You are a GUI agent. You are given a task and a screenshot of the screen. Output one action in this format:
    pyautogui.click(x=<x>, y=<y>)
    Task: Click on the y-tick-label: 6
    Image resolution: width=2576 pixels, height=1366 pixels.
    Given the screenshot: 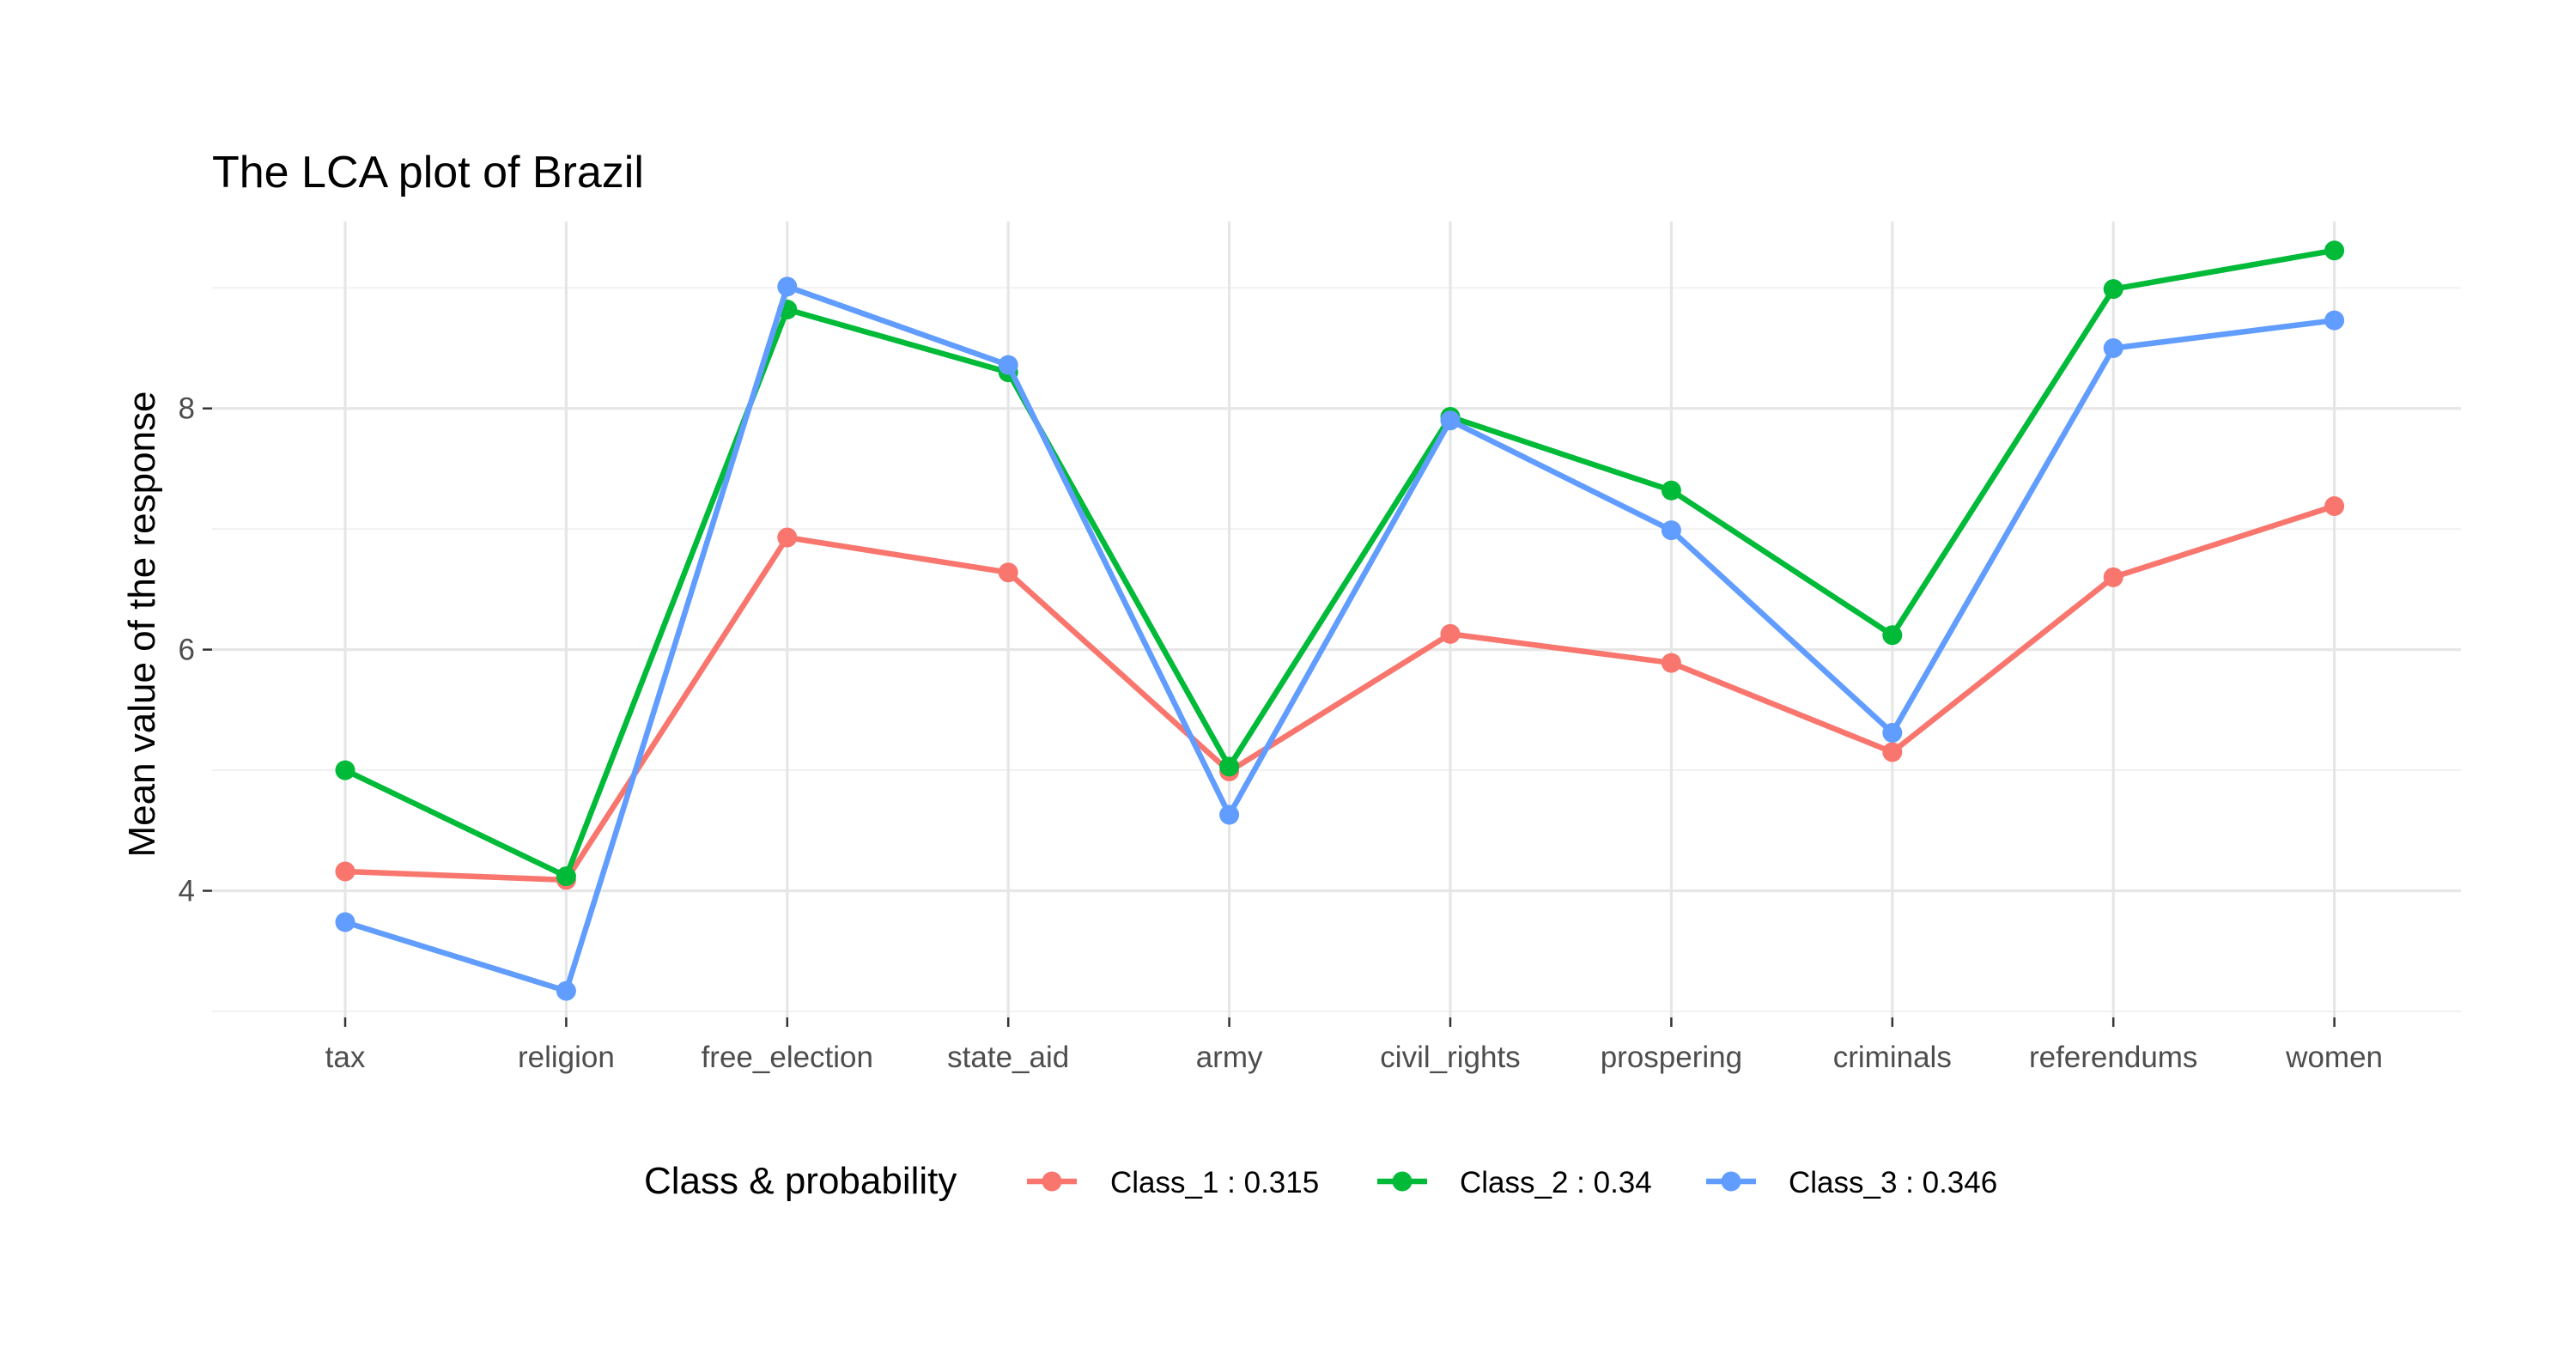 What is the action you would take?
    pyautogui.click(x=187, y=650)
    